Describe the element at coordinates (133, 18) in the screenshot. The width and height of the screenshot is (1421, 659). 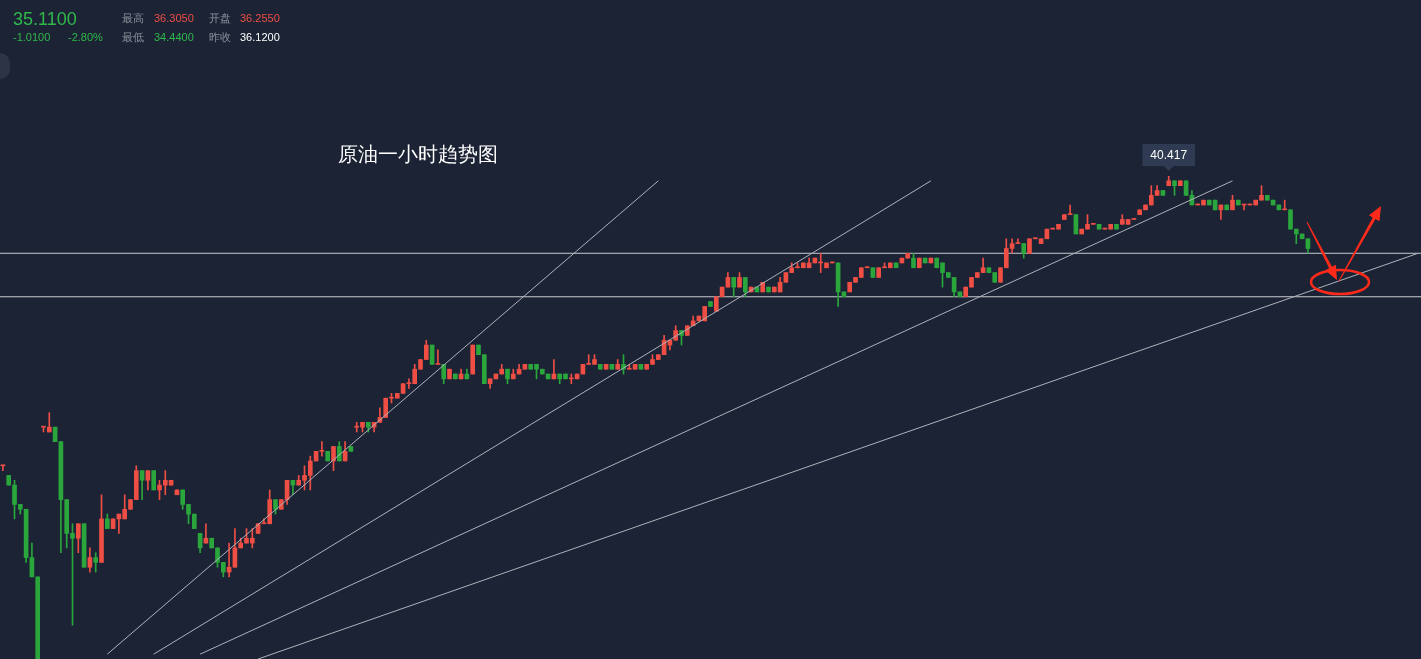
I see `text: 最高` at that location.